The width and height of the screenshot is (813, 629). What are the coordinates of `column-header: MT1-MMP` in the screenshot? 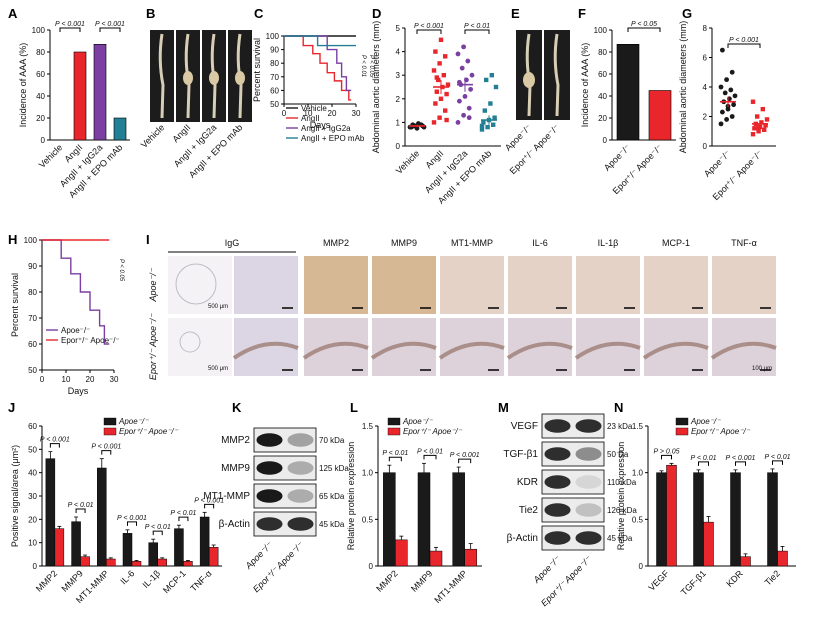 It's located at (472, 243).